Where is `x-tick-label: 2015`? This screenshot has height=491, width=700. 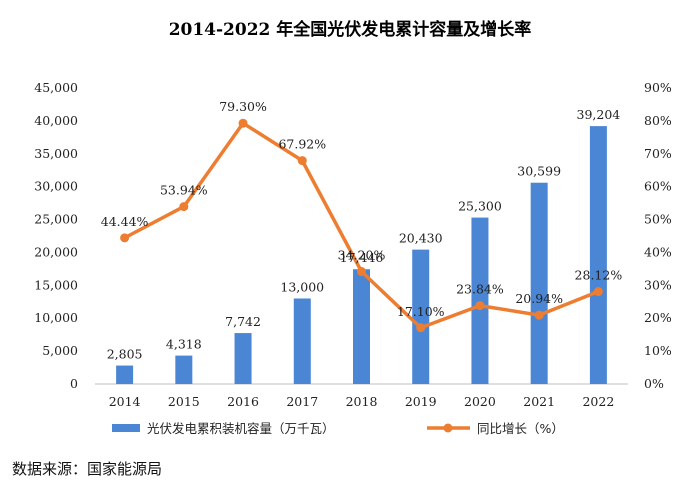 x-tick-label: 2015 is located at coordinates (184, 401).